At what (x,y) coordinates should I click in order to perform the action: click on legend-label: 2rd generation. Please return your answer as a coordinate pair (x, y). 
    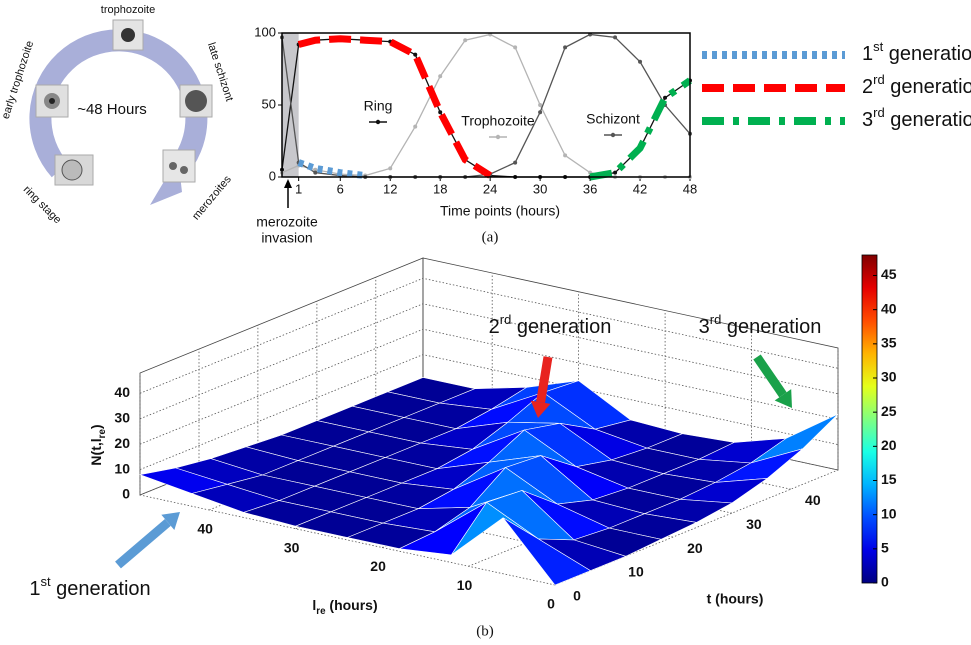
    Looking at the image, I should click on (916, 85).